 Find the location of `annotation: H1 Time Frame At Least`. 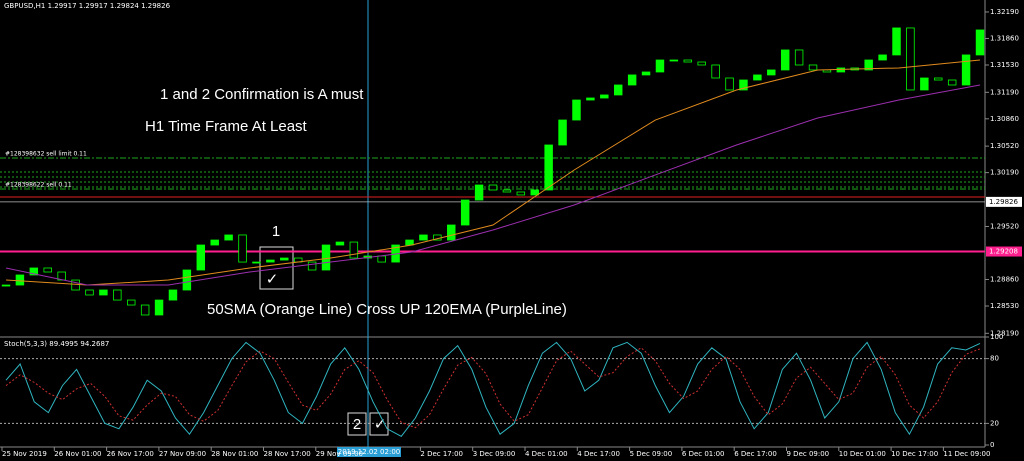

annotation: H1 Time Frame At Least is located at coordinates (226, 126).